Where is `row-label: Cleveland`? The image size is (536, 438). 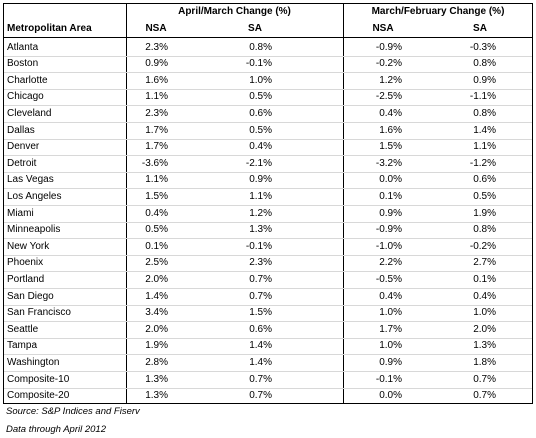
row-label: Cleveland is located at coordinates (29, 113).